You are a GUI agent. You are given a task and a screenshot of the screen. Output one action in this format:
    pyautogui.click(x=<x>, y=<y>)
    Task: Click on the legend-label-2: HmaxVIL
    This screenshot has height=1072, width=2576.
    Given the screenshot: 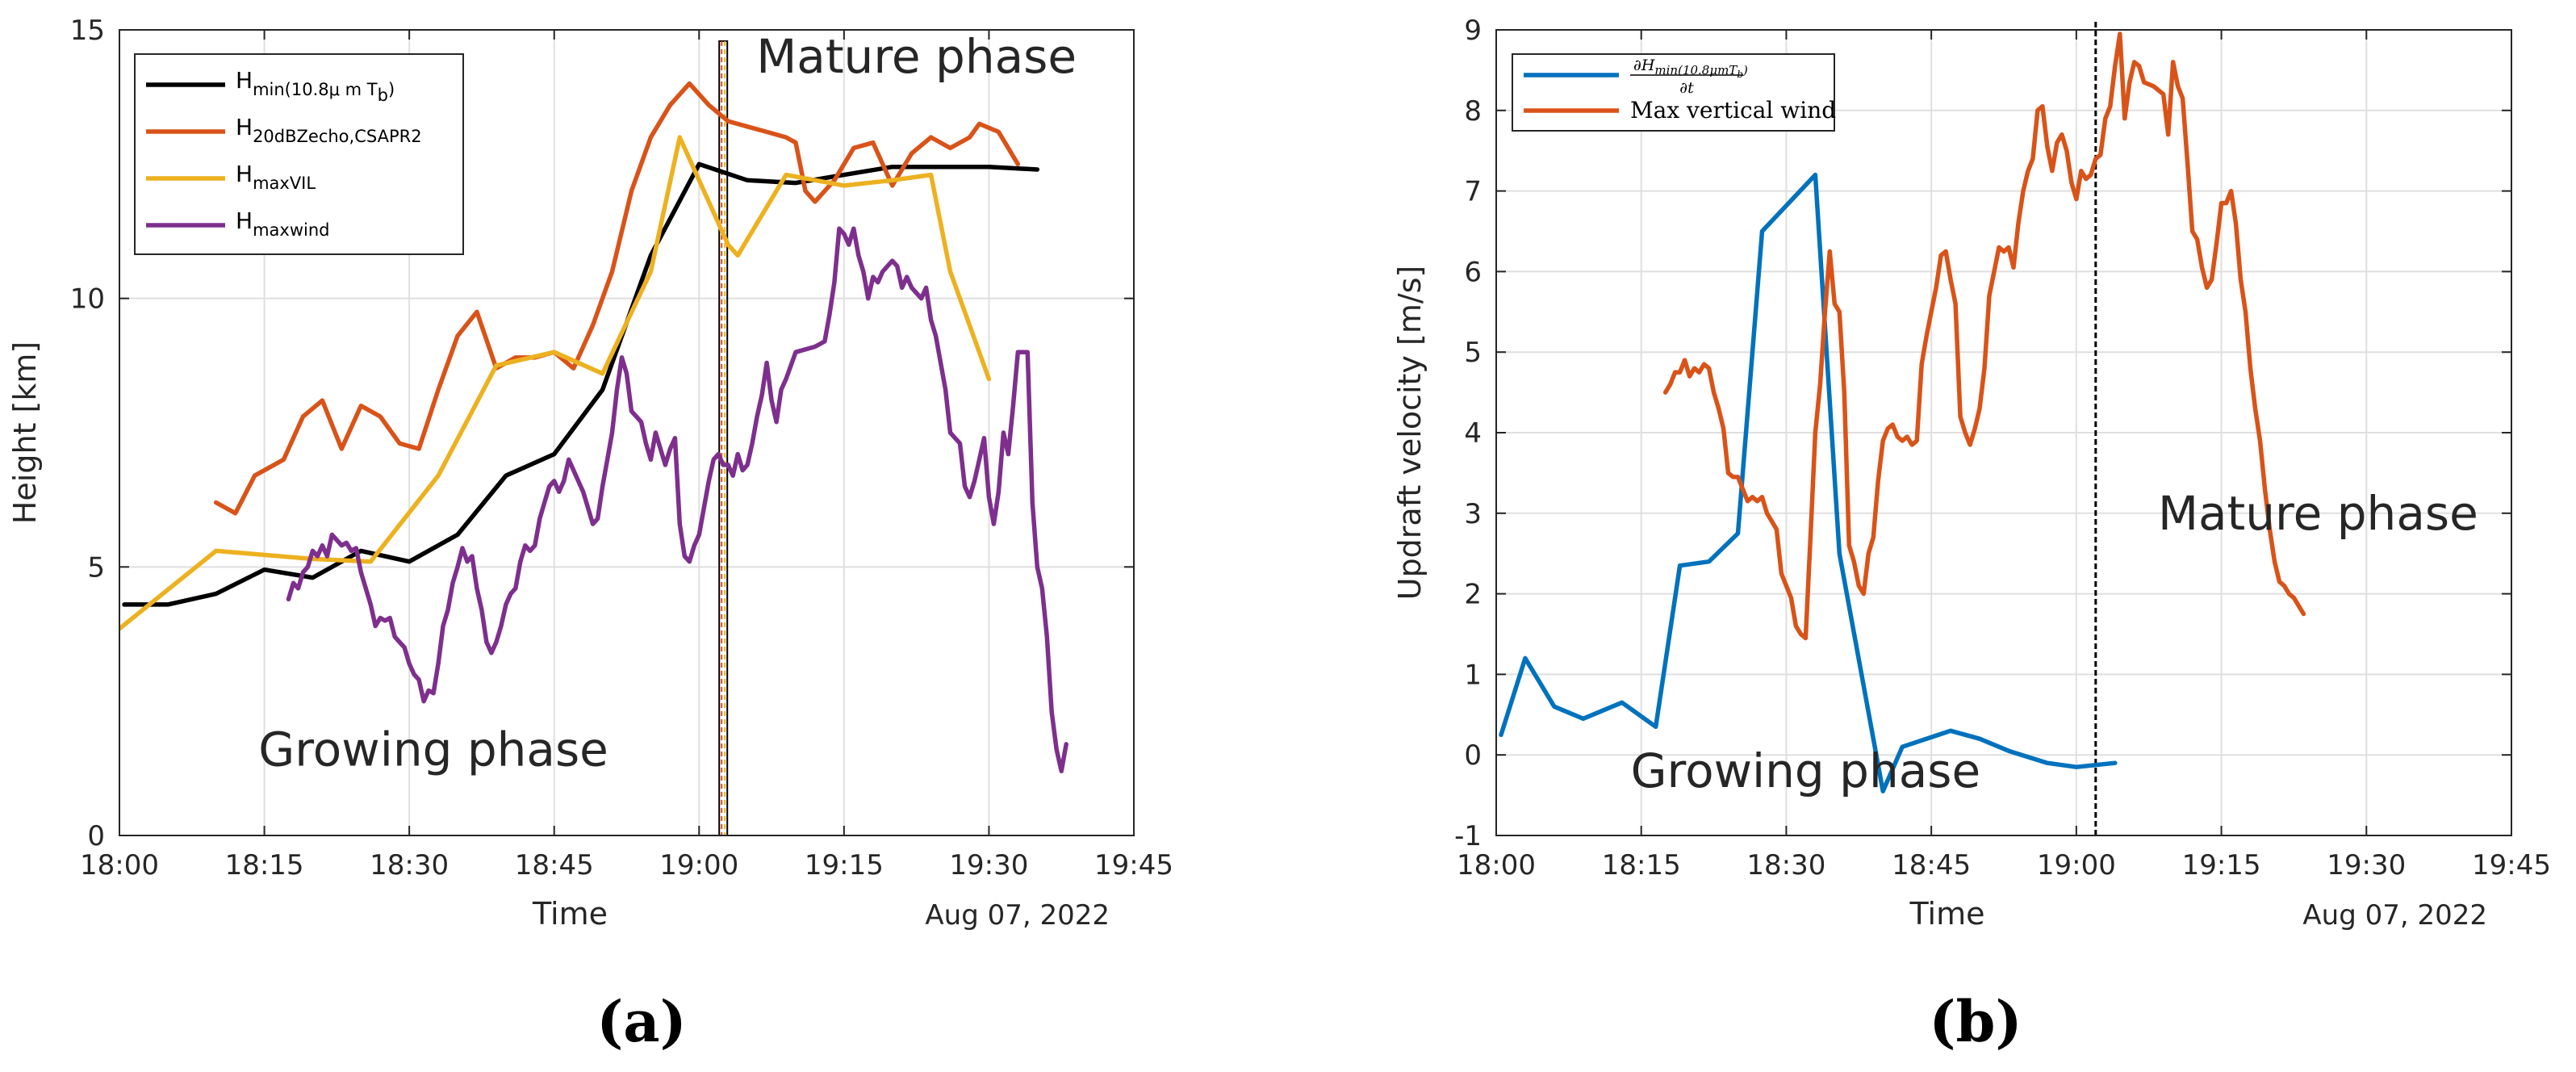 What is the action you would take?
    pyautogui.click(x=276, y=177)
    